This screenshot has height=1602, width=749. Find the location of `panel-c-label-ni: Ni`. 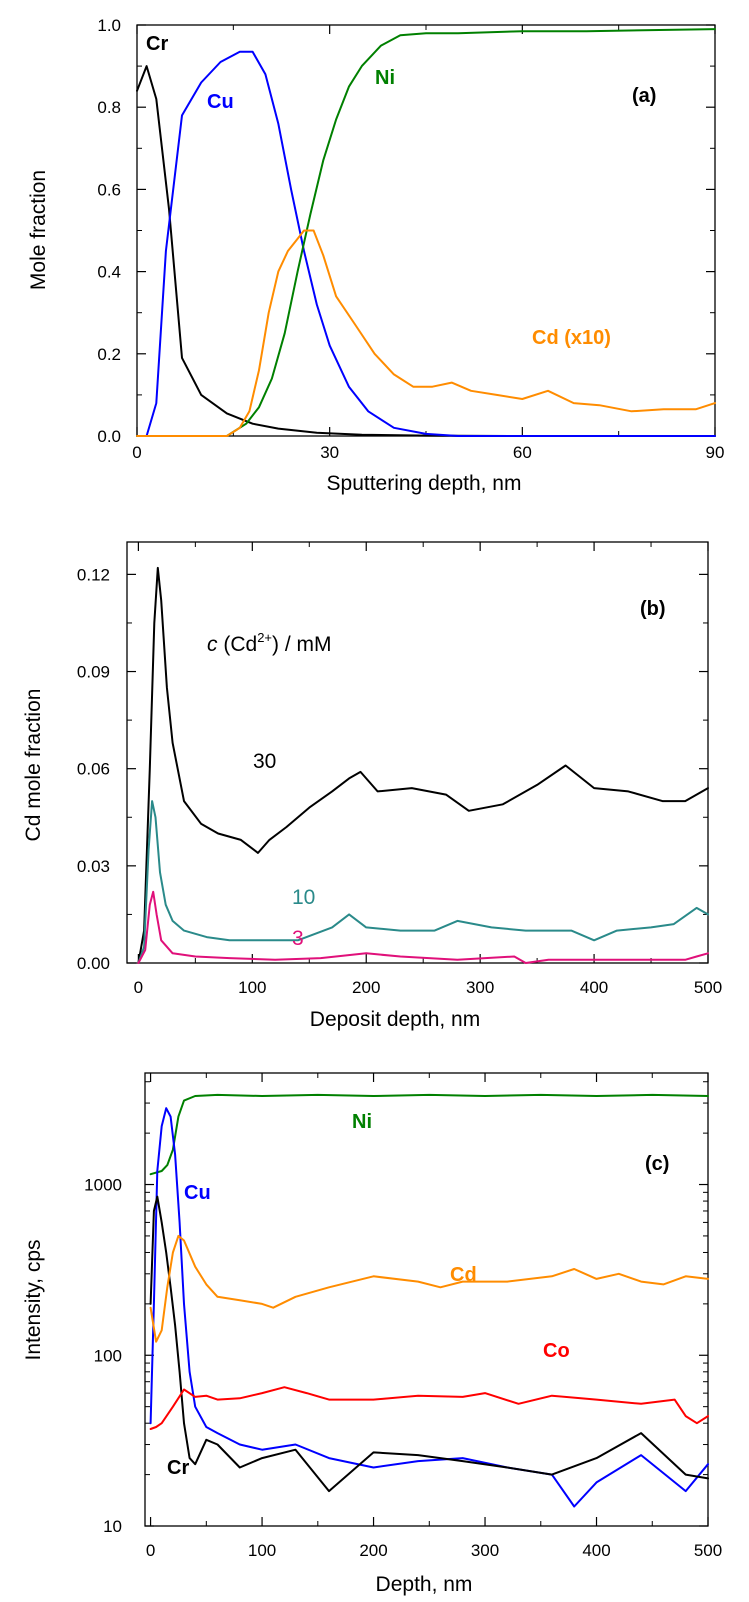

panel-c-label-ni: Ni is located at coordinates (362, 1122).